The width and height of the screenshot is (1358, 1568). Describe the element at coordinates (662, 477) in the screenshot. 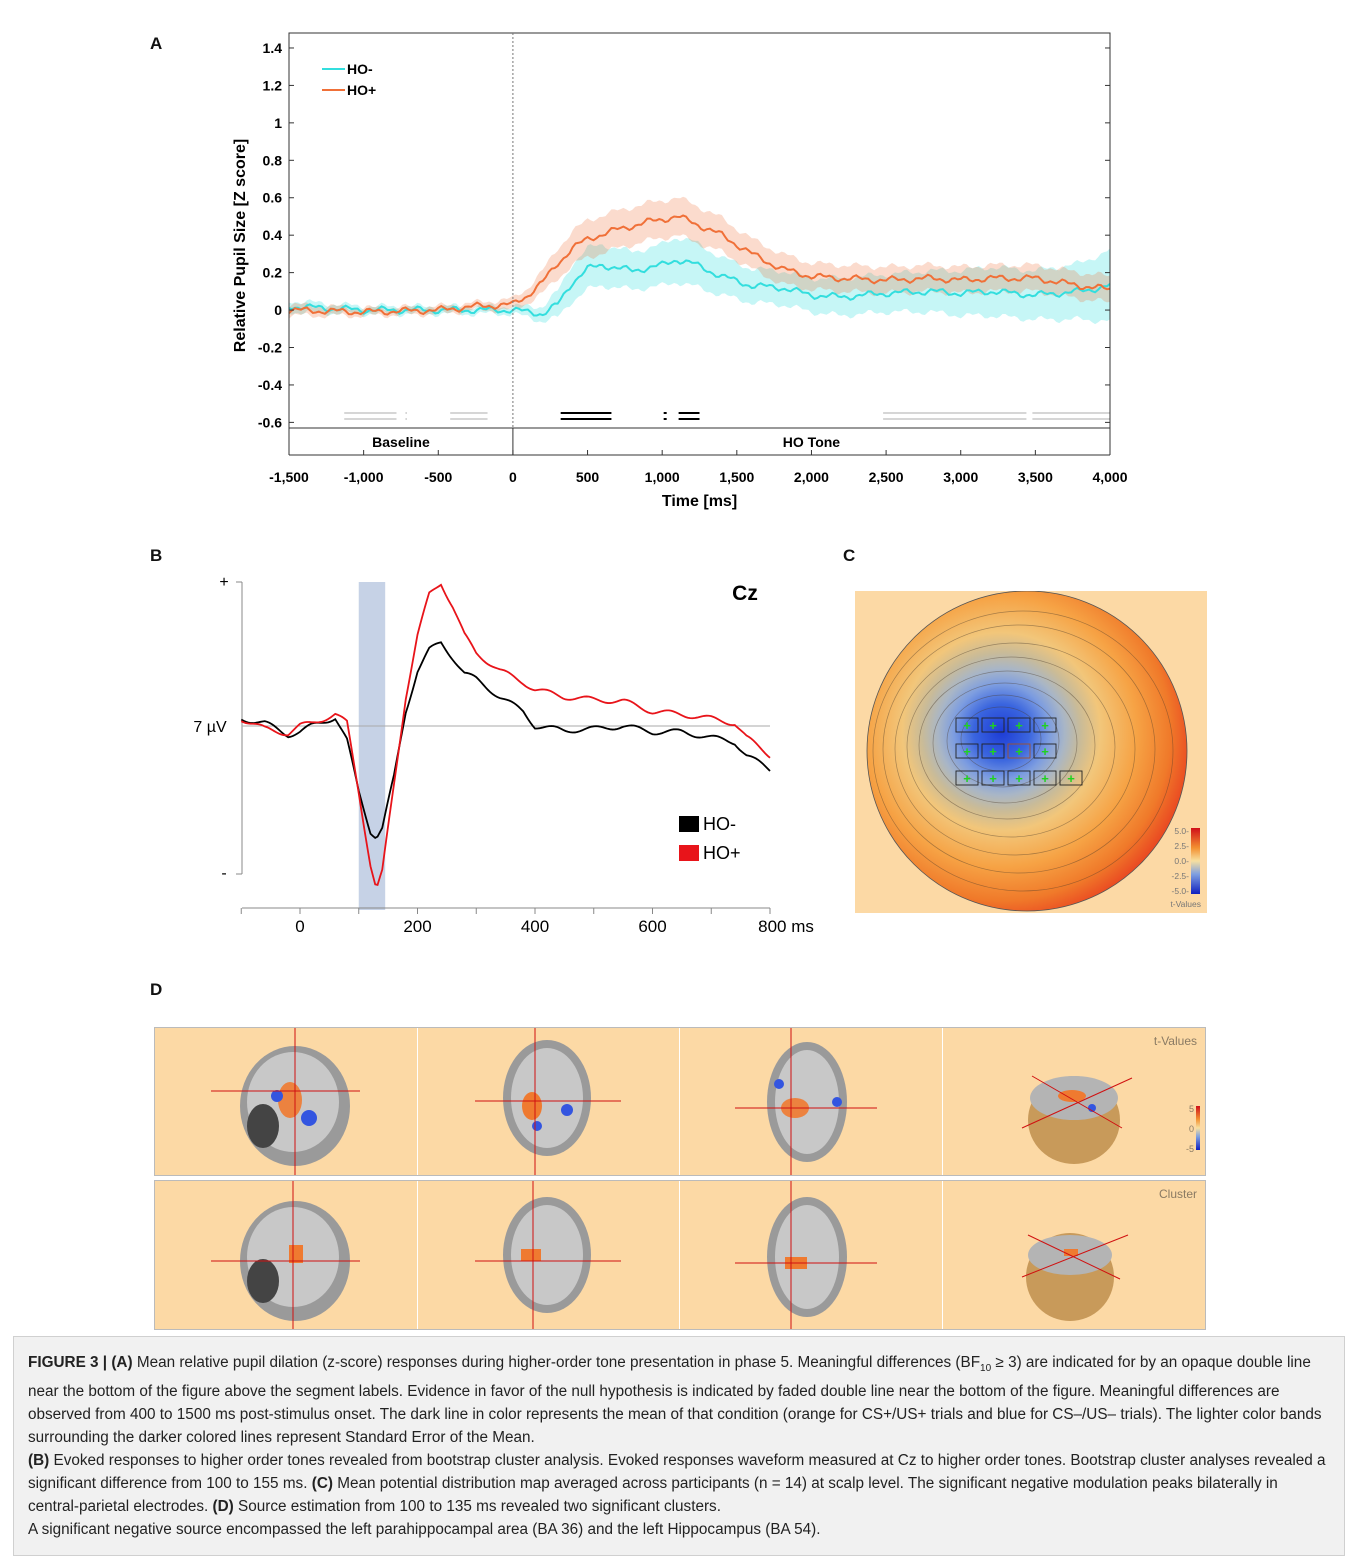

I see `x-tick-label: 1,000` at that location.